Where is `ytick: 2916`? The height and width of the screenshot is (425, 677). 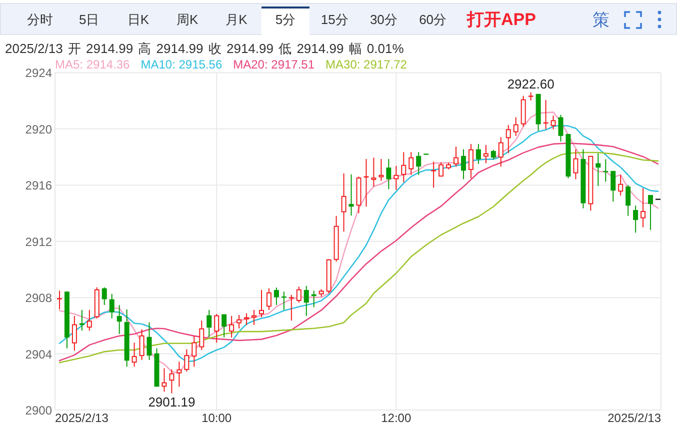 ytick: 2916 is located at coordinates (38, 185).